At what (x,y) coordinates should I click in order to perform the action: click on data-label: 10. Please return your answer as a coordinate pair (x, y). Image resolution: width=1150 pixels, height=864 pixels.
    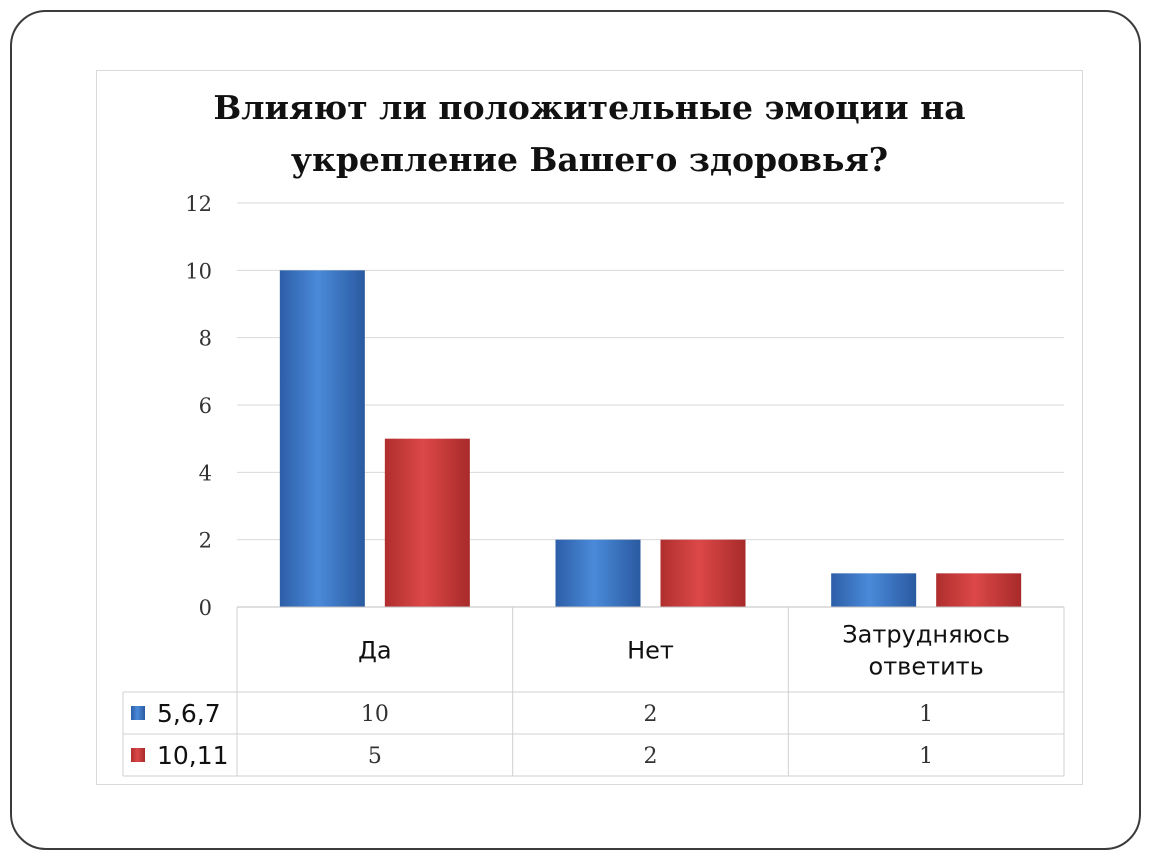
    Looking at the image, I should click on (375, 714).